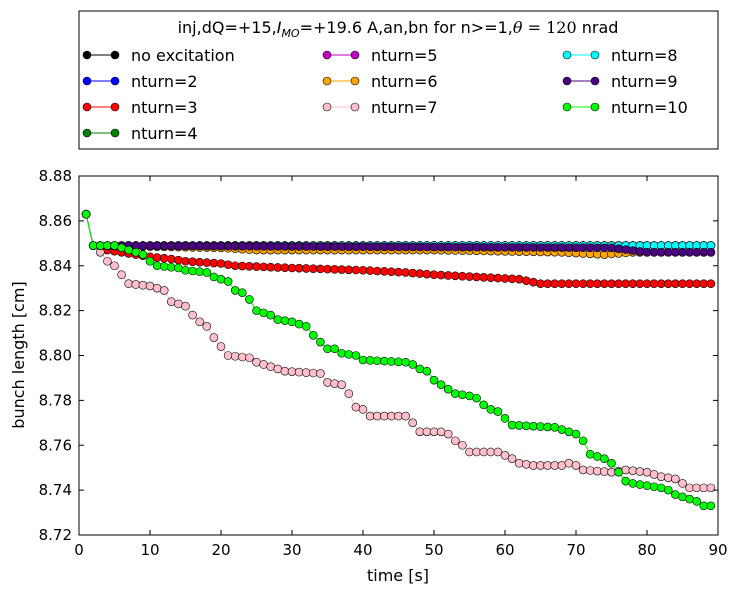 Image resolution: width=738 pixels, height=594 pixels. What do you see at coordinates (644, 81) in the screenshot?
I see `legend-label: nturn=9` at bounding box center [644, 81].